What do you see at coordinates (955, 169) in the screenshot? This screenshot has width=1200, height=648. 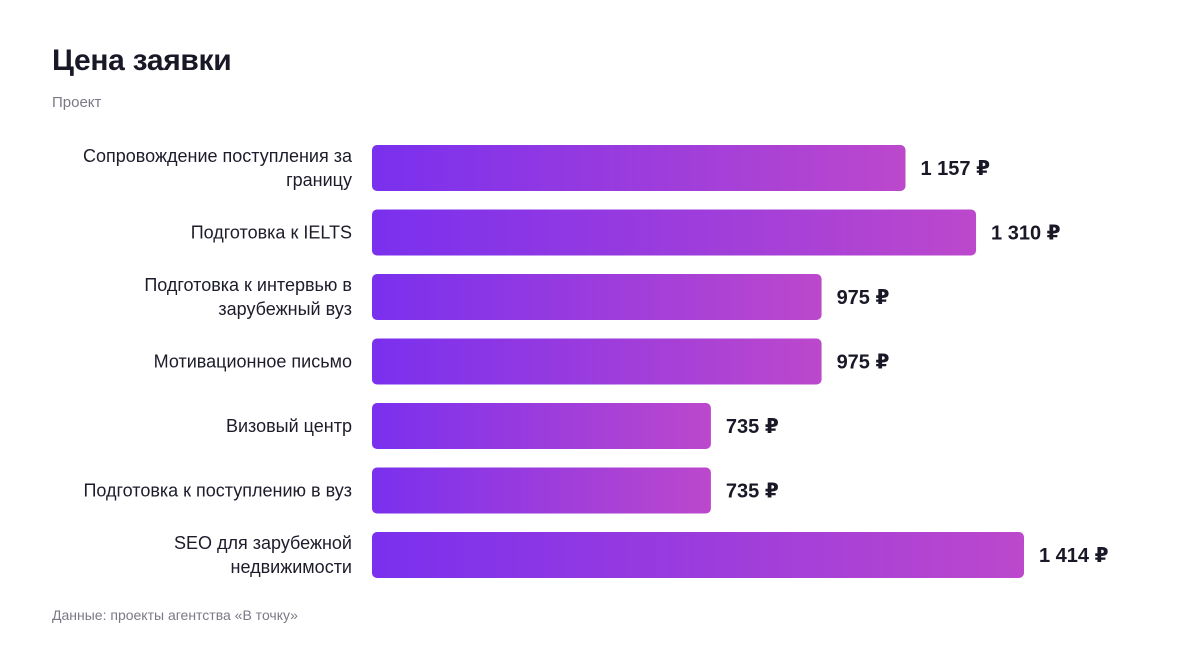 I see `value-label: 1 157 ₽` at bounding box center [955, 169].